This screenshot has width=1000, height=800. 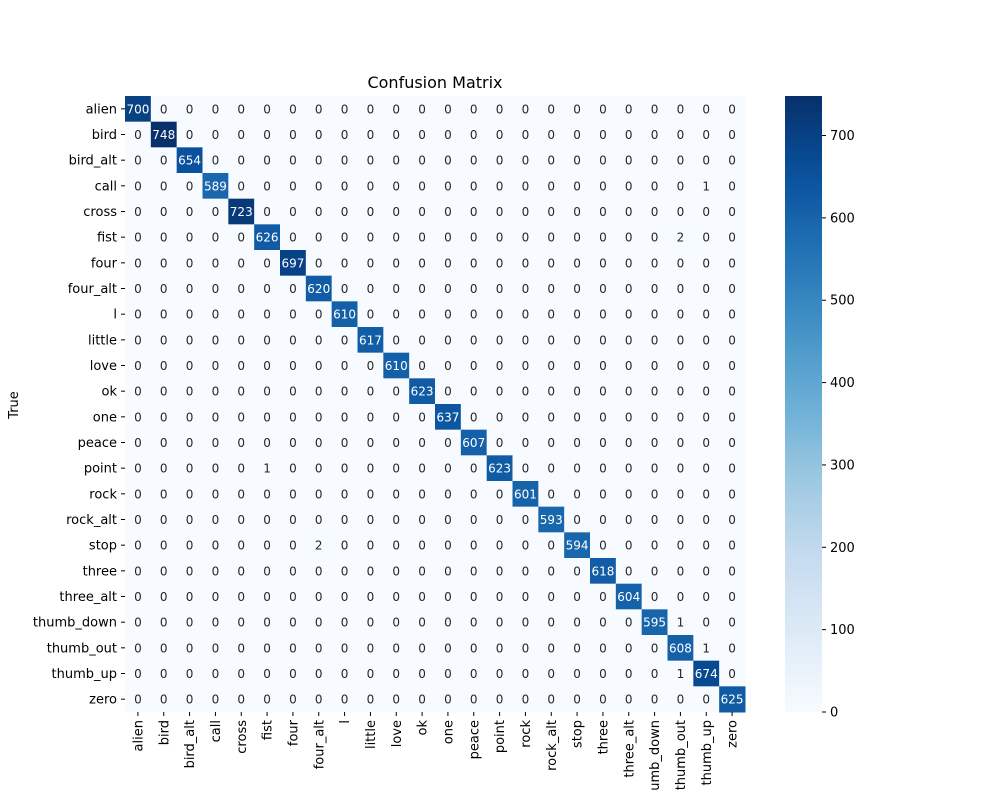 I want to click on cell-value-label: 623, so click(x=422, y=392).